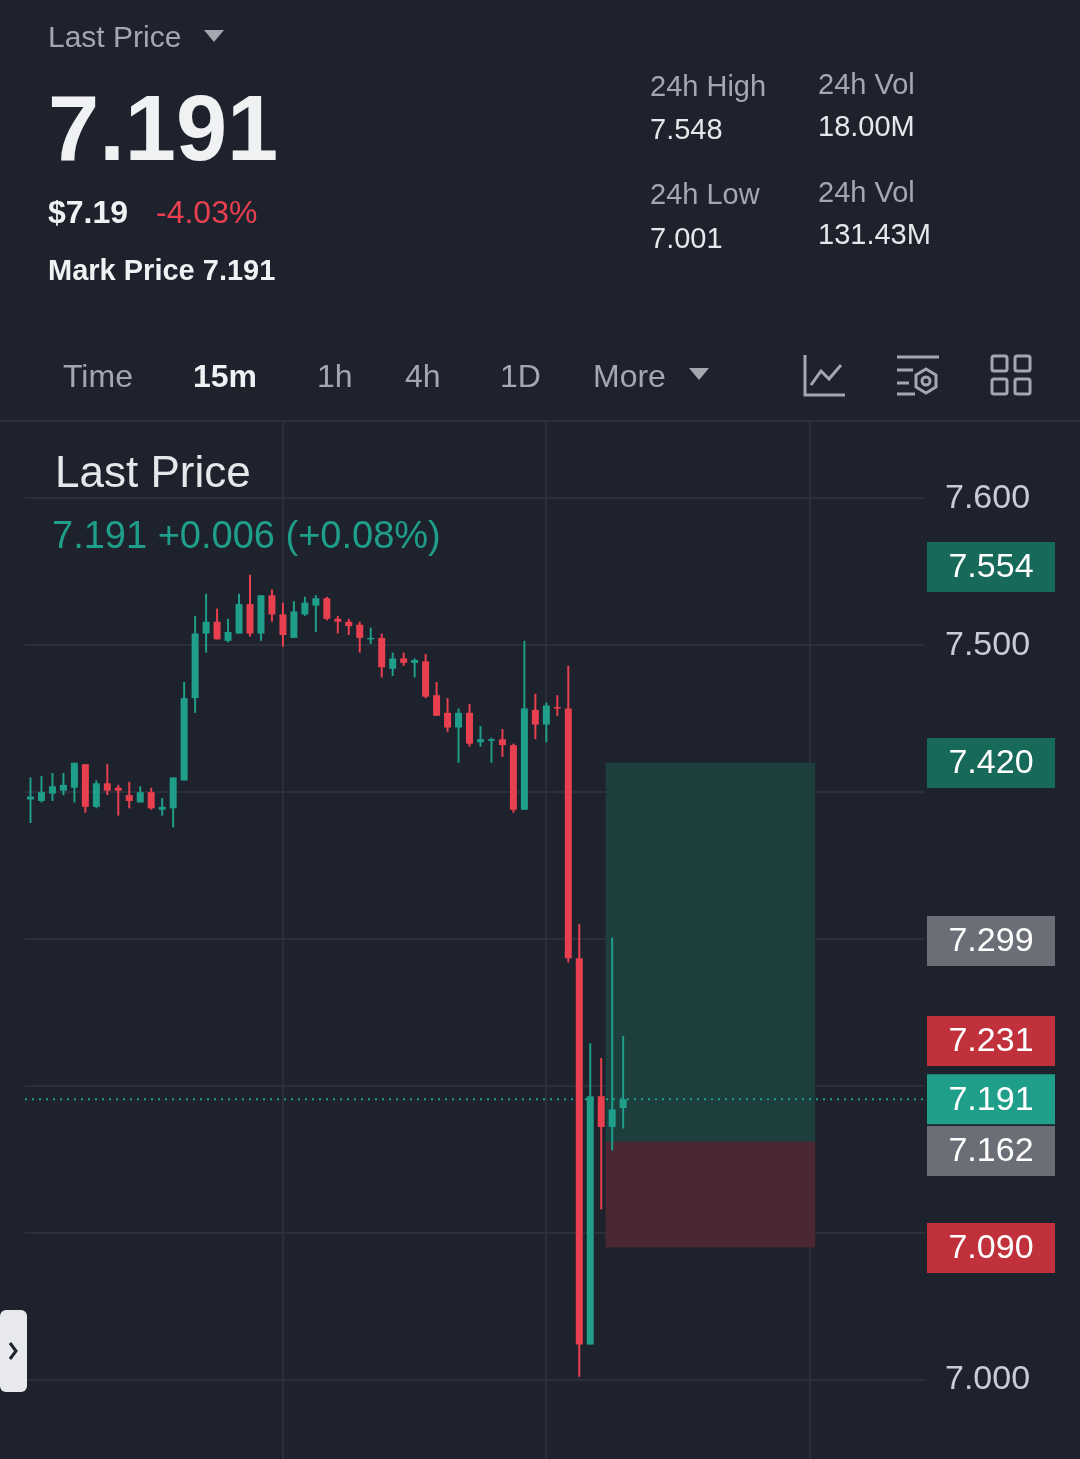 This screenshot has width=1080, height=1459. What do you see at coordinates (207, 212) in the screenshot?
I see `text: -4.03%` at bounding box center [207, 212].